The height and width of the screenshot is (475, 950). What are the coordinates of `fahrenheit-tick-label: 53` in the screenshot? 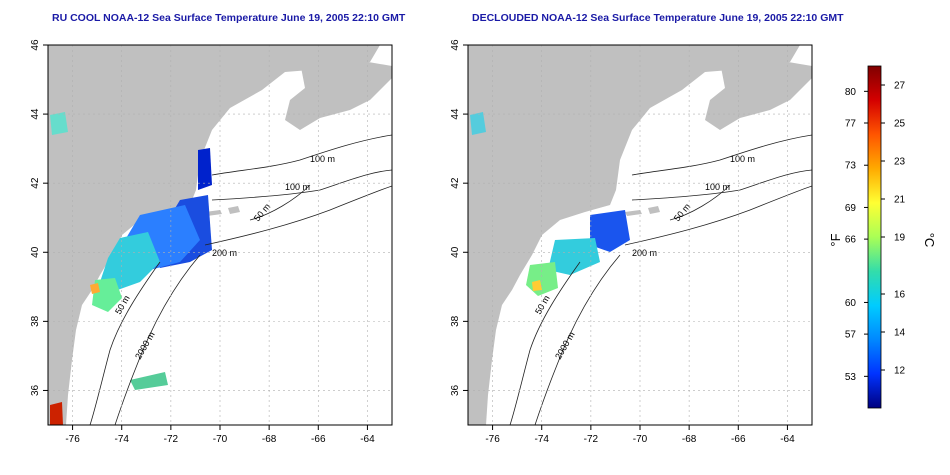 It's located at (851, 377).